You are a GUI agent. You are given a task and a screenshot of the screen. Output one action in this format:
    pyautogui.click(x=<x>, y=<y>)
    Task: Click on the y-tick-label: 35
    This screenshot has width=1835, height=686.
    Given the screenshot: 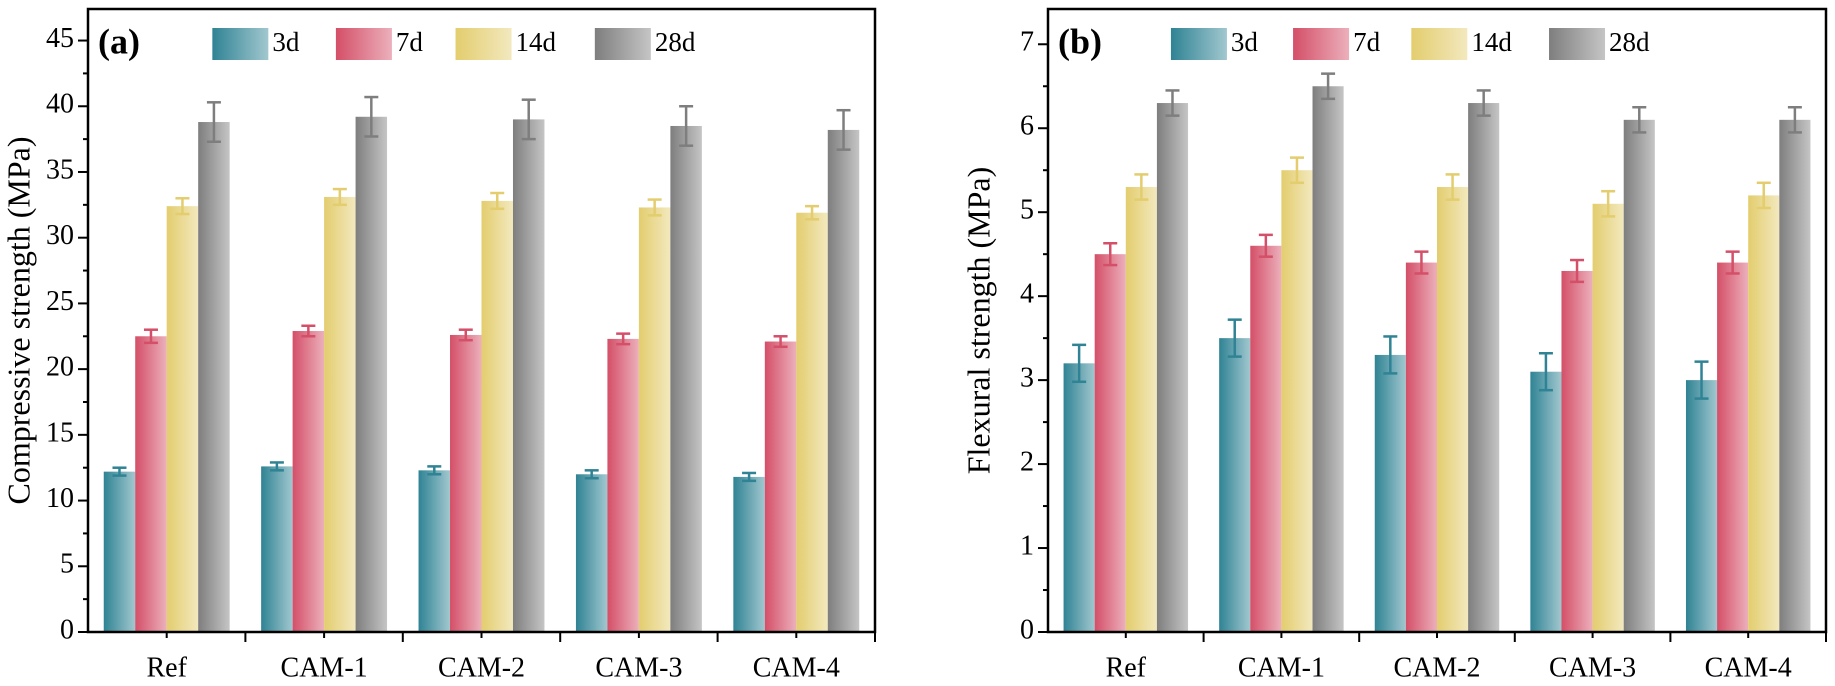 What is the action you would take?
    pyautogui.click(x=60, y=169)
    